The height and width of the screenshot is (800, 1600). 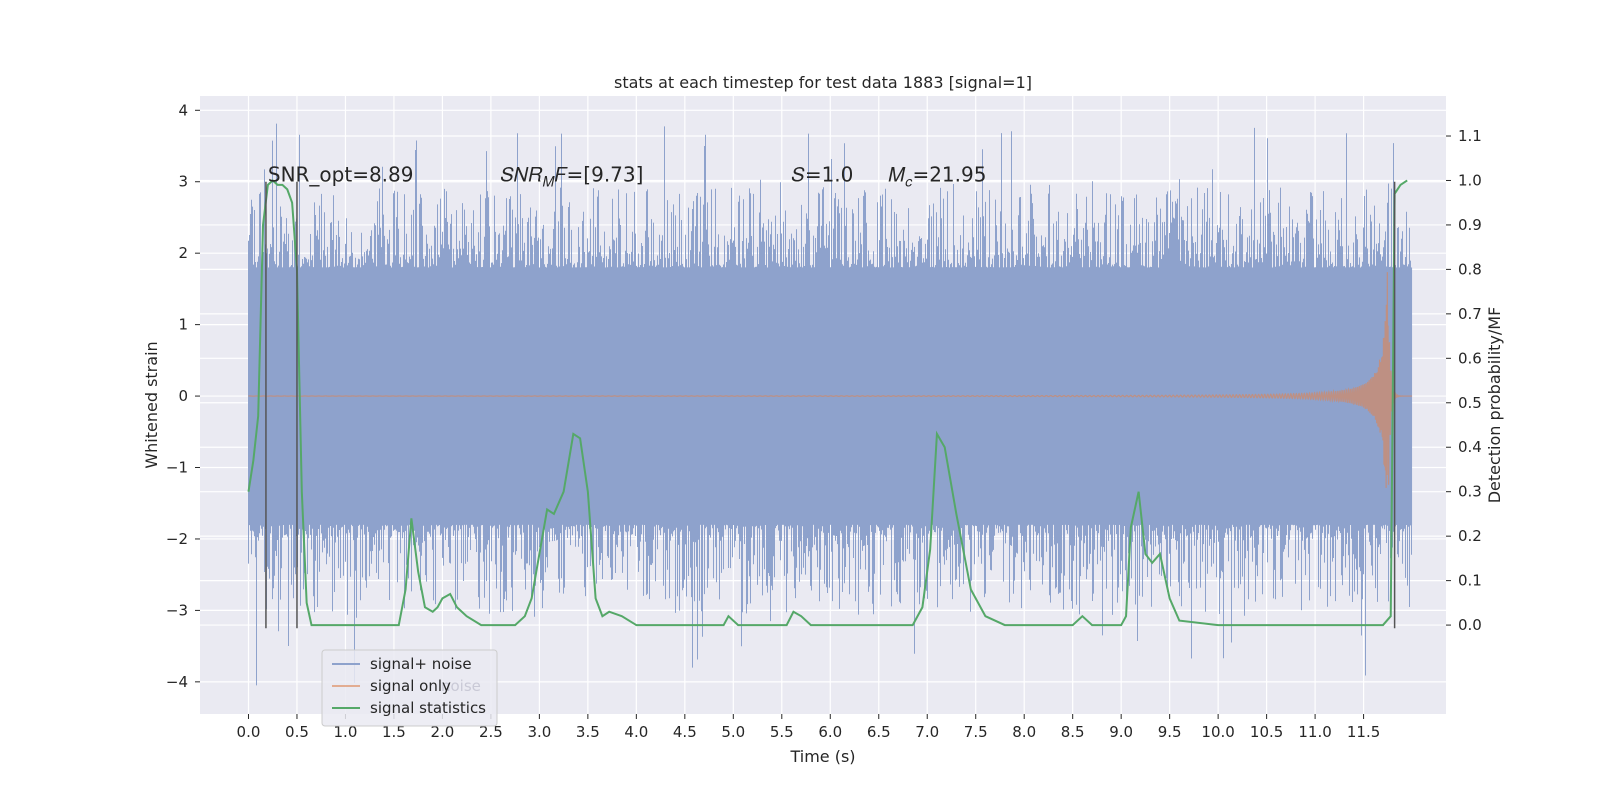 I want to click on yl-tick-label-7: 3, so click(x=183, y=182).